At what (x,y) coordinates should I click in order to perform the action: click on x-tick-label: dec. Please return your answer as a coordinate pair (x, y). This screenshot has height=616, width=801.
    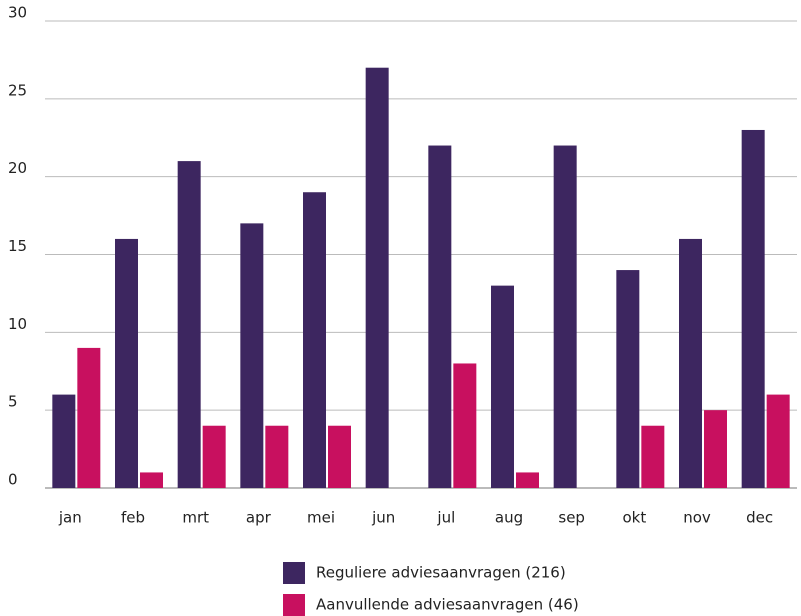
    Looking at the image, I should click on (759, 518).